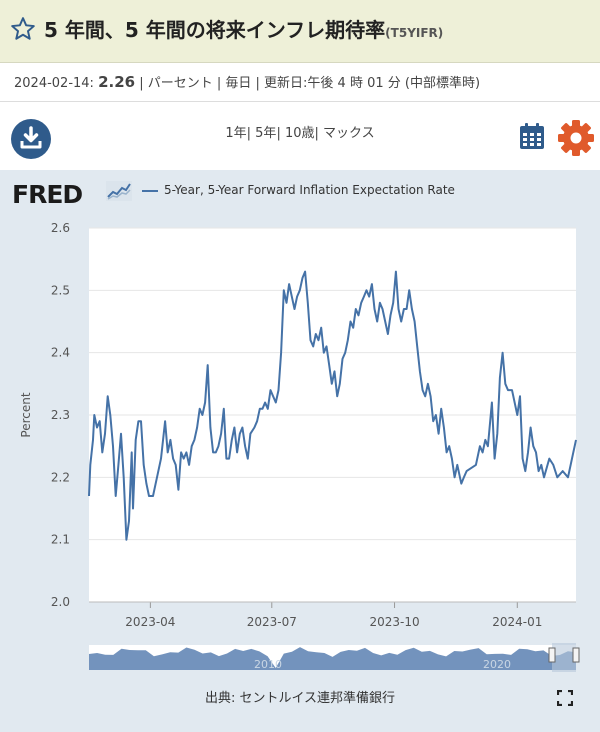  I want to click on series-id: (T5YIFR), so click(414, 33).